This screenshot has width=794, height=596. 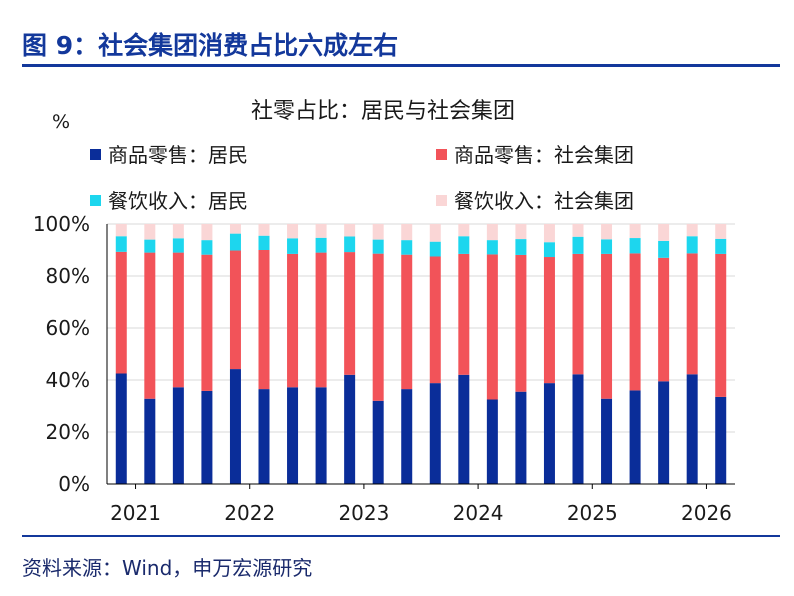 What do you see at coordinates (68, 432) in the screenshot?
I see `y-tick-20%: 20%` at bounding box center [68, 432].